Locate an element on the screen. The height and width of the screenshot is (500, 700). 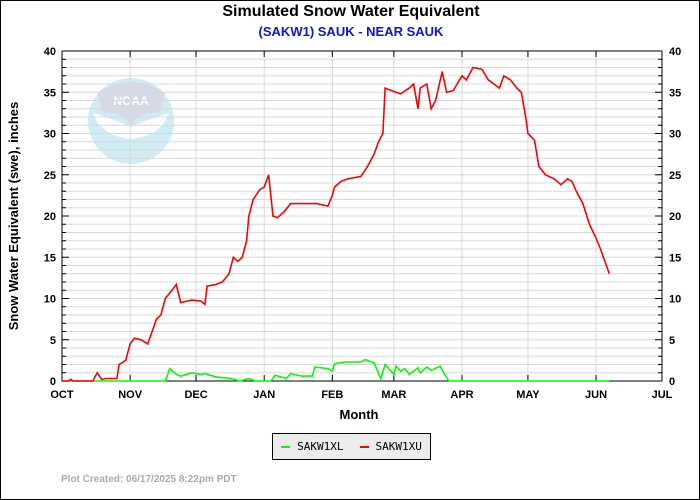
y-tick-label: 5 is located at coordinates (53, 341).